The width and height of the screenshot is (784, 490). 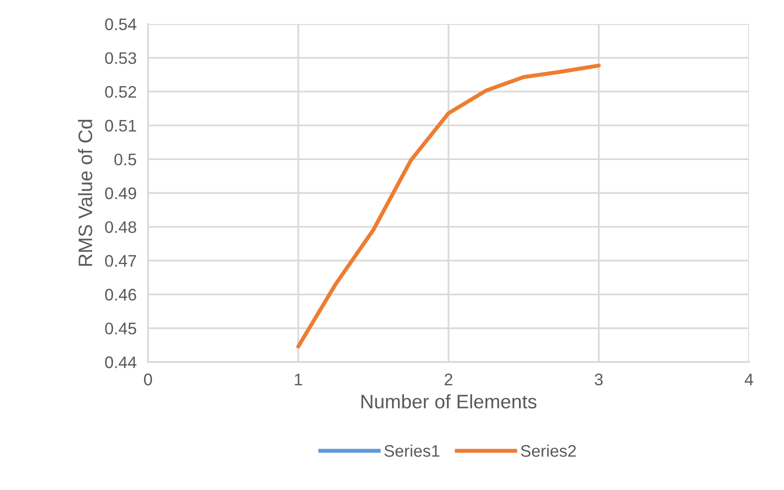 I want to click on y-axis-title: RMS Value of Cd, so click(x=85, y=193).